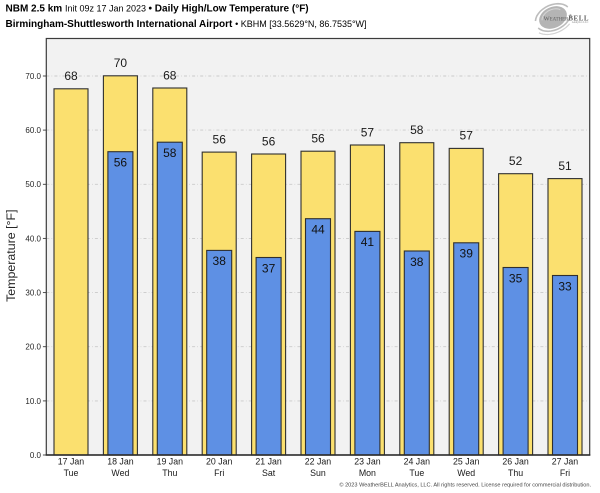  Describe the element at coordinates (33, 347) in the screenshot. I see `svg-text: 20.0` at that location.